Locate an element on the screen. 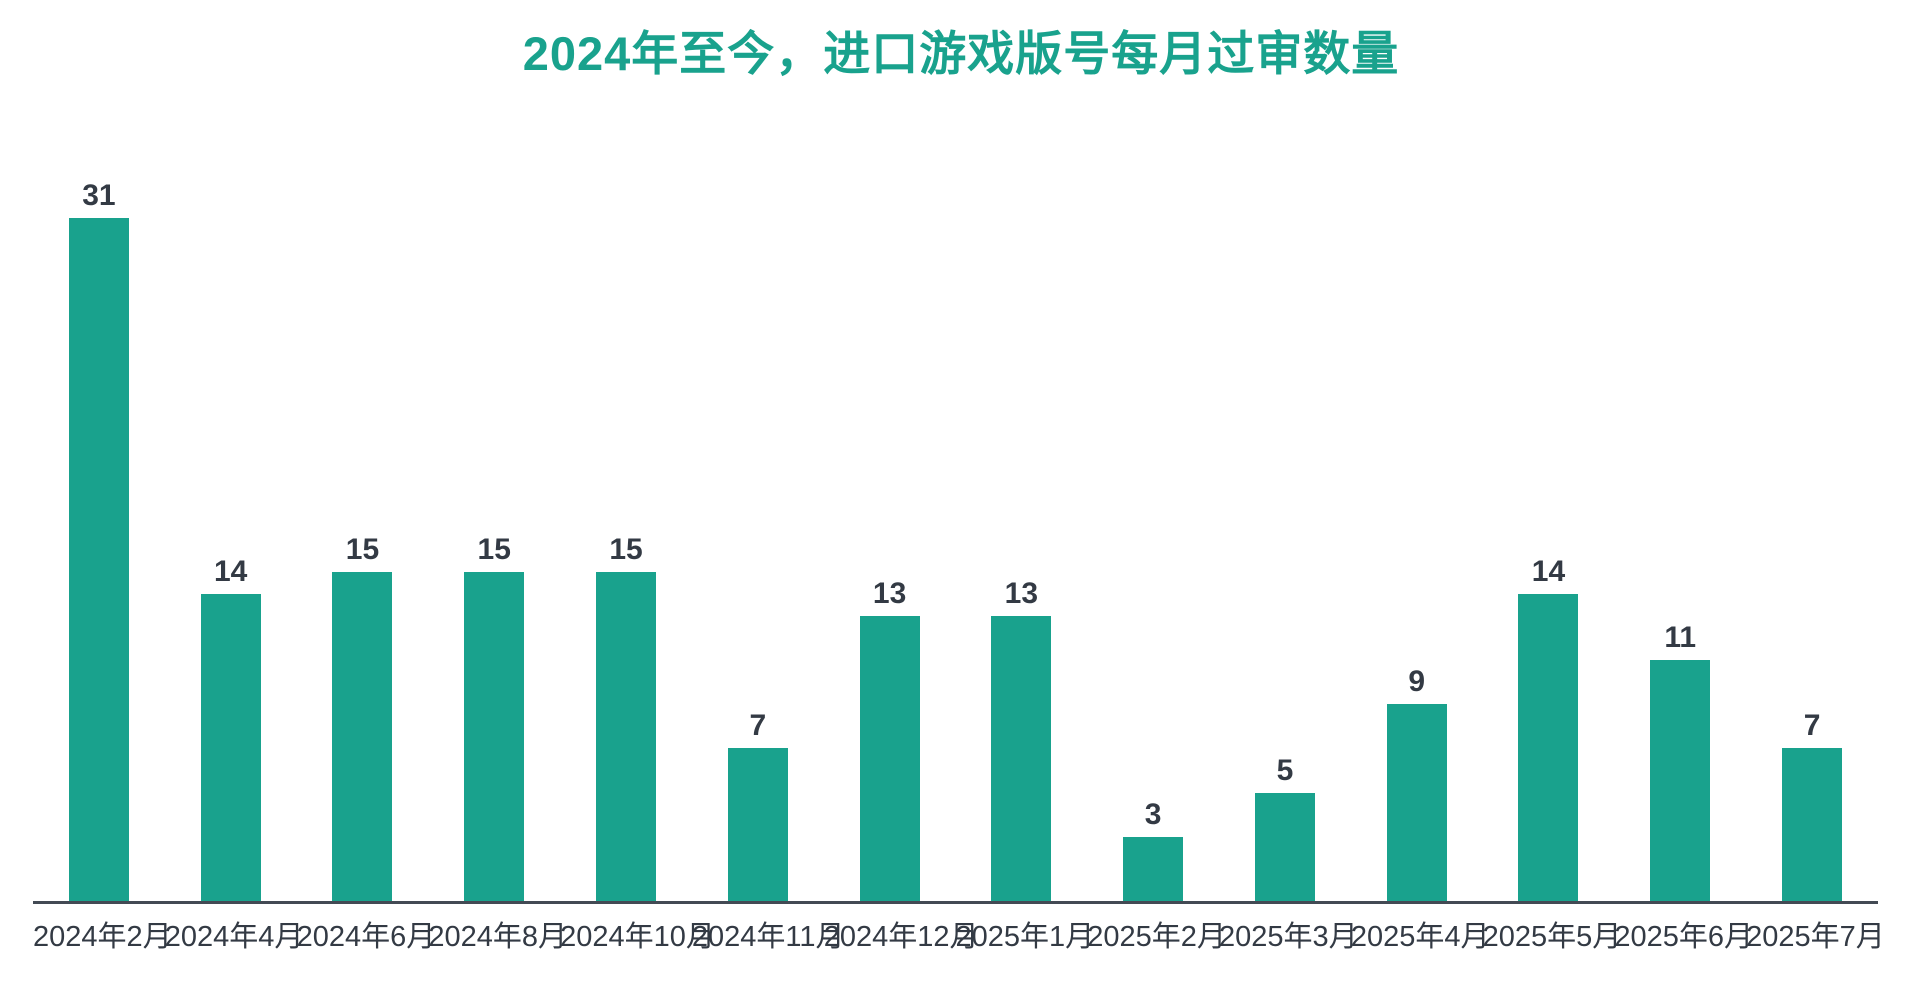 This screenshot has width=1922, height=992. bar-slot: 11 is located at coordinates (1680, 761).